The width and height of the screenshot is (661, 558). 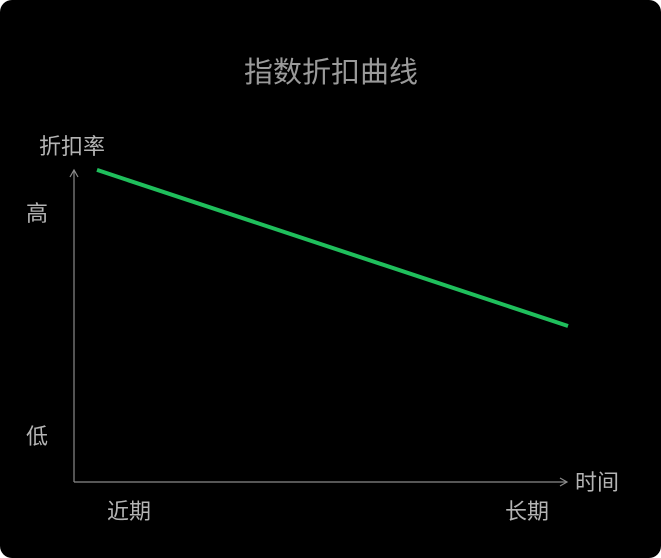 I want to click on y-axis-arrow, so click(x=74, y=173).